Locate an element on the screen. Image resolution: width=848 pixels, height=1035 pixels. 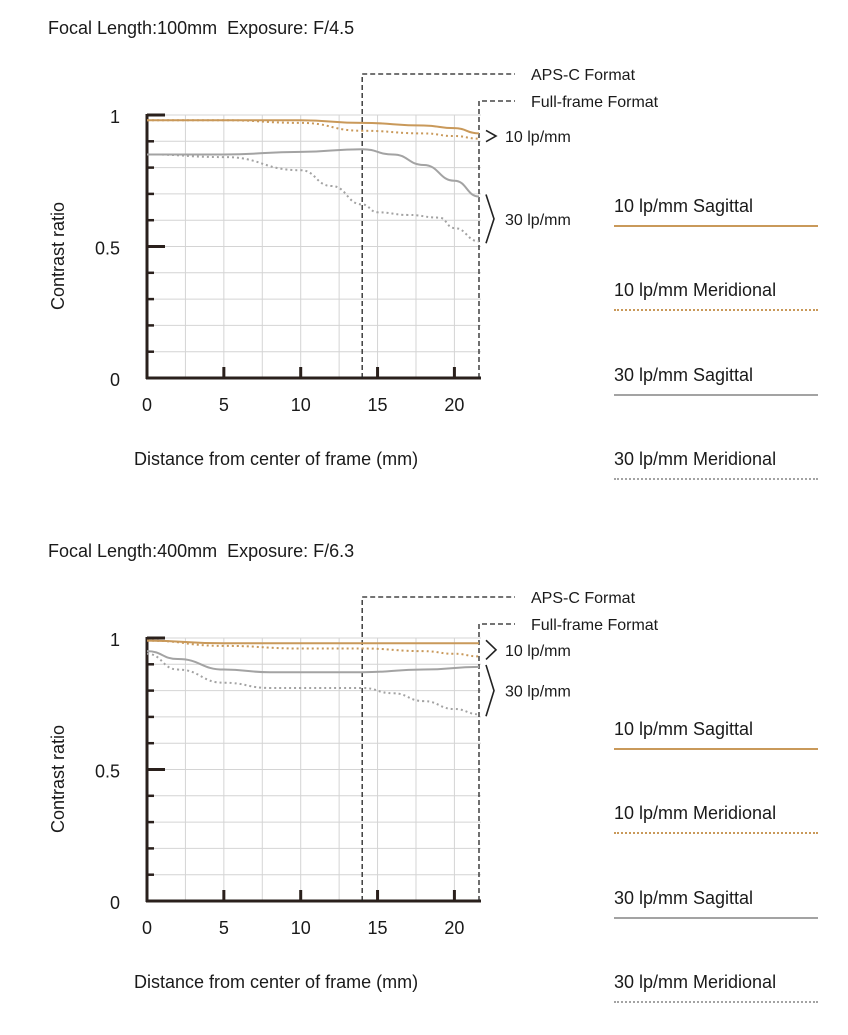
legend-swatch-gray-dot is located at coordinates (716, 1002).